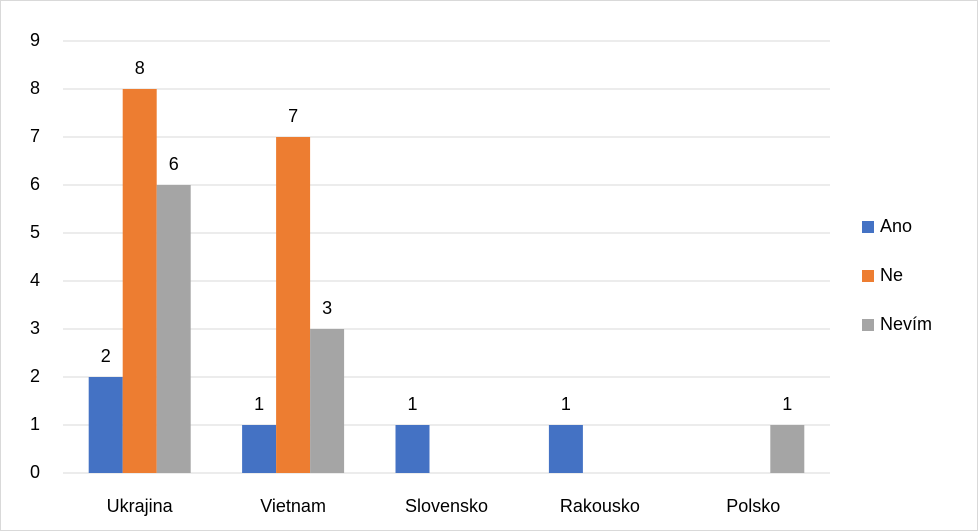 Image resolution: width=978 pixels, height=531 pixels. Describe the element at coordinates (293, 506) in the screenshot. I see `x-tick-label: Vietnam` at that location.